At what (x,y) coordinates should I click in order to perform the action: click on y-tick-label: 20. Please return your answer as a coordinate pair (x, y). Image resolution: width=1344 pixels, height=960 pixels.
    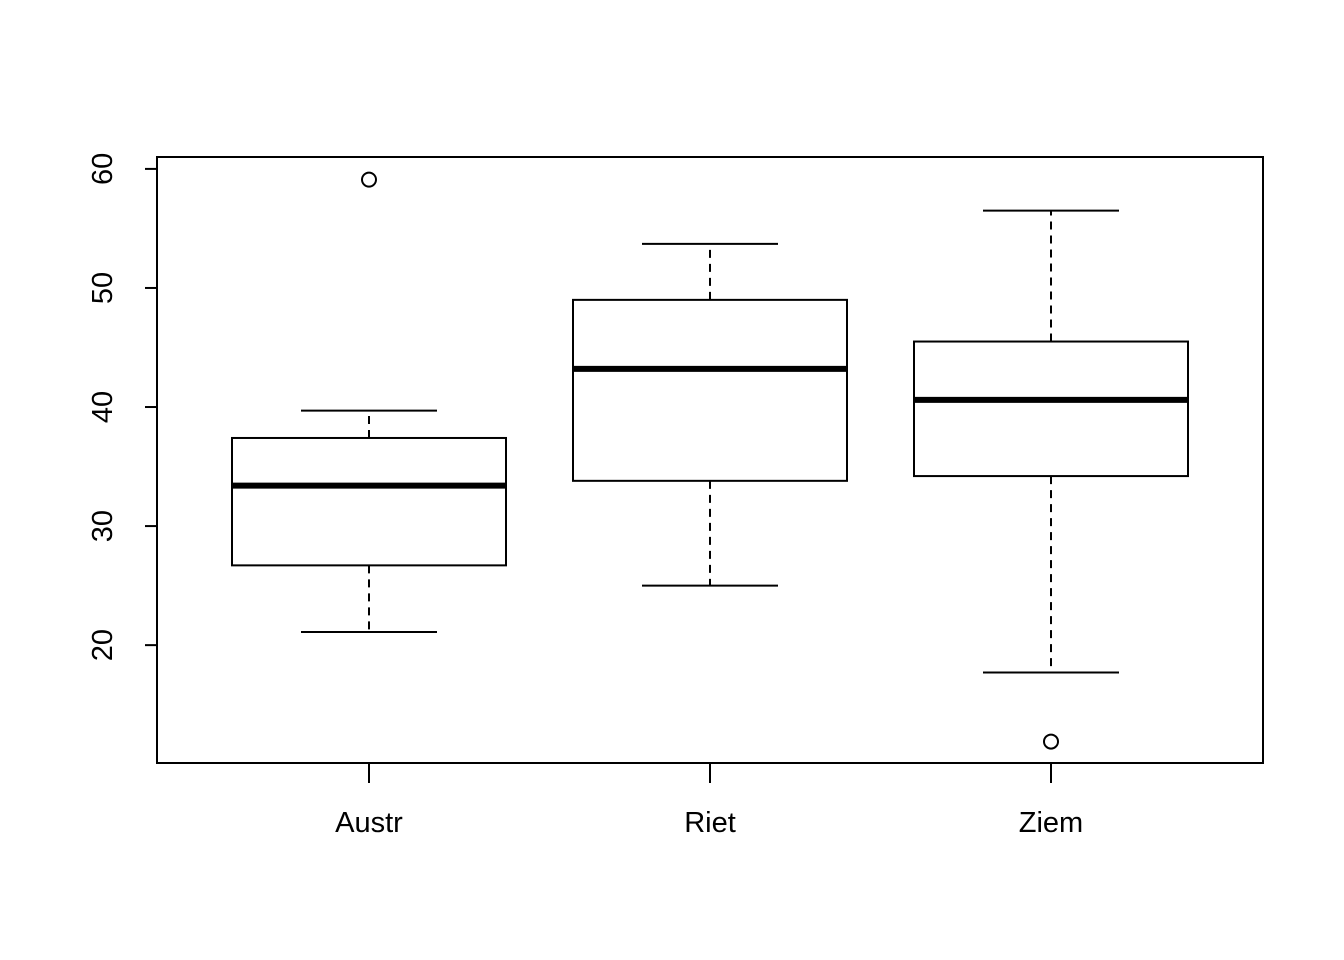
    Looking at the image, I should click on (103, 645).